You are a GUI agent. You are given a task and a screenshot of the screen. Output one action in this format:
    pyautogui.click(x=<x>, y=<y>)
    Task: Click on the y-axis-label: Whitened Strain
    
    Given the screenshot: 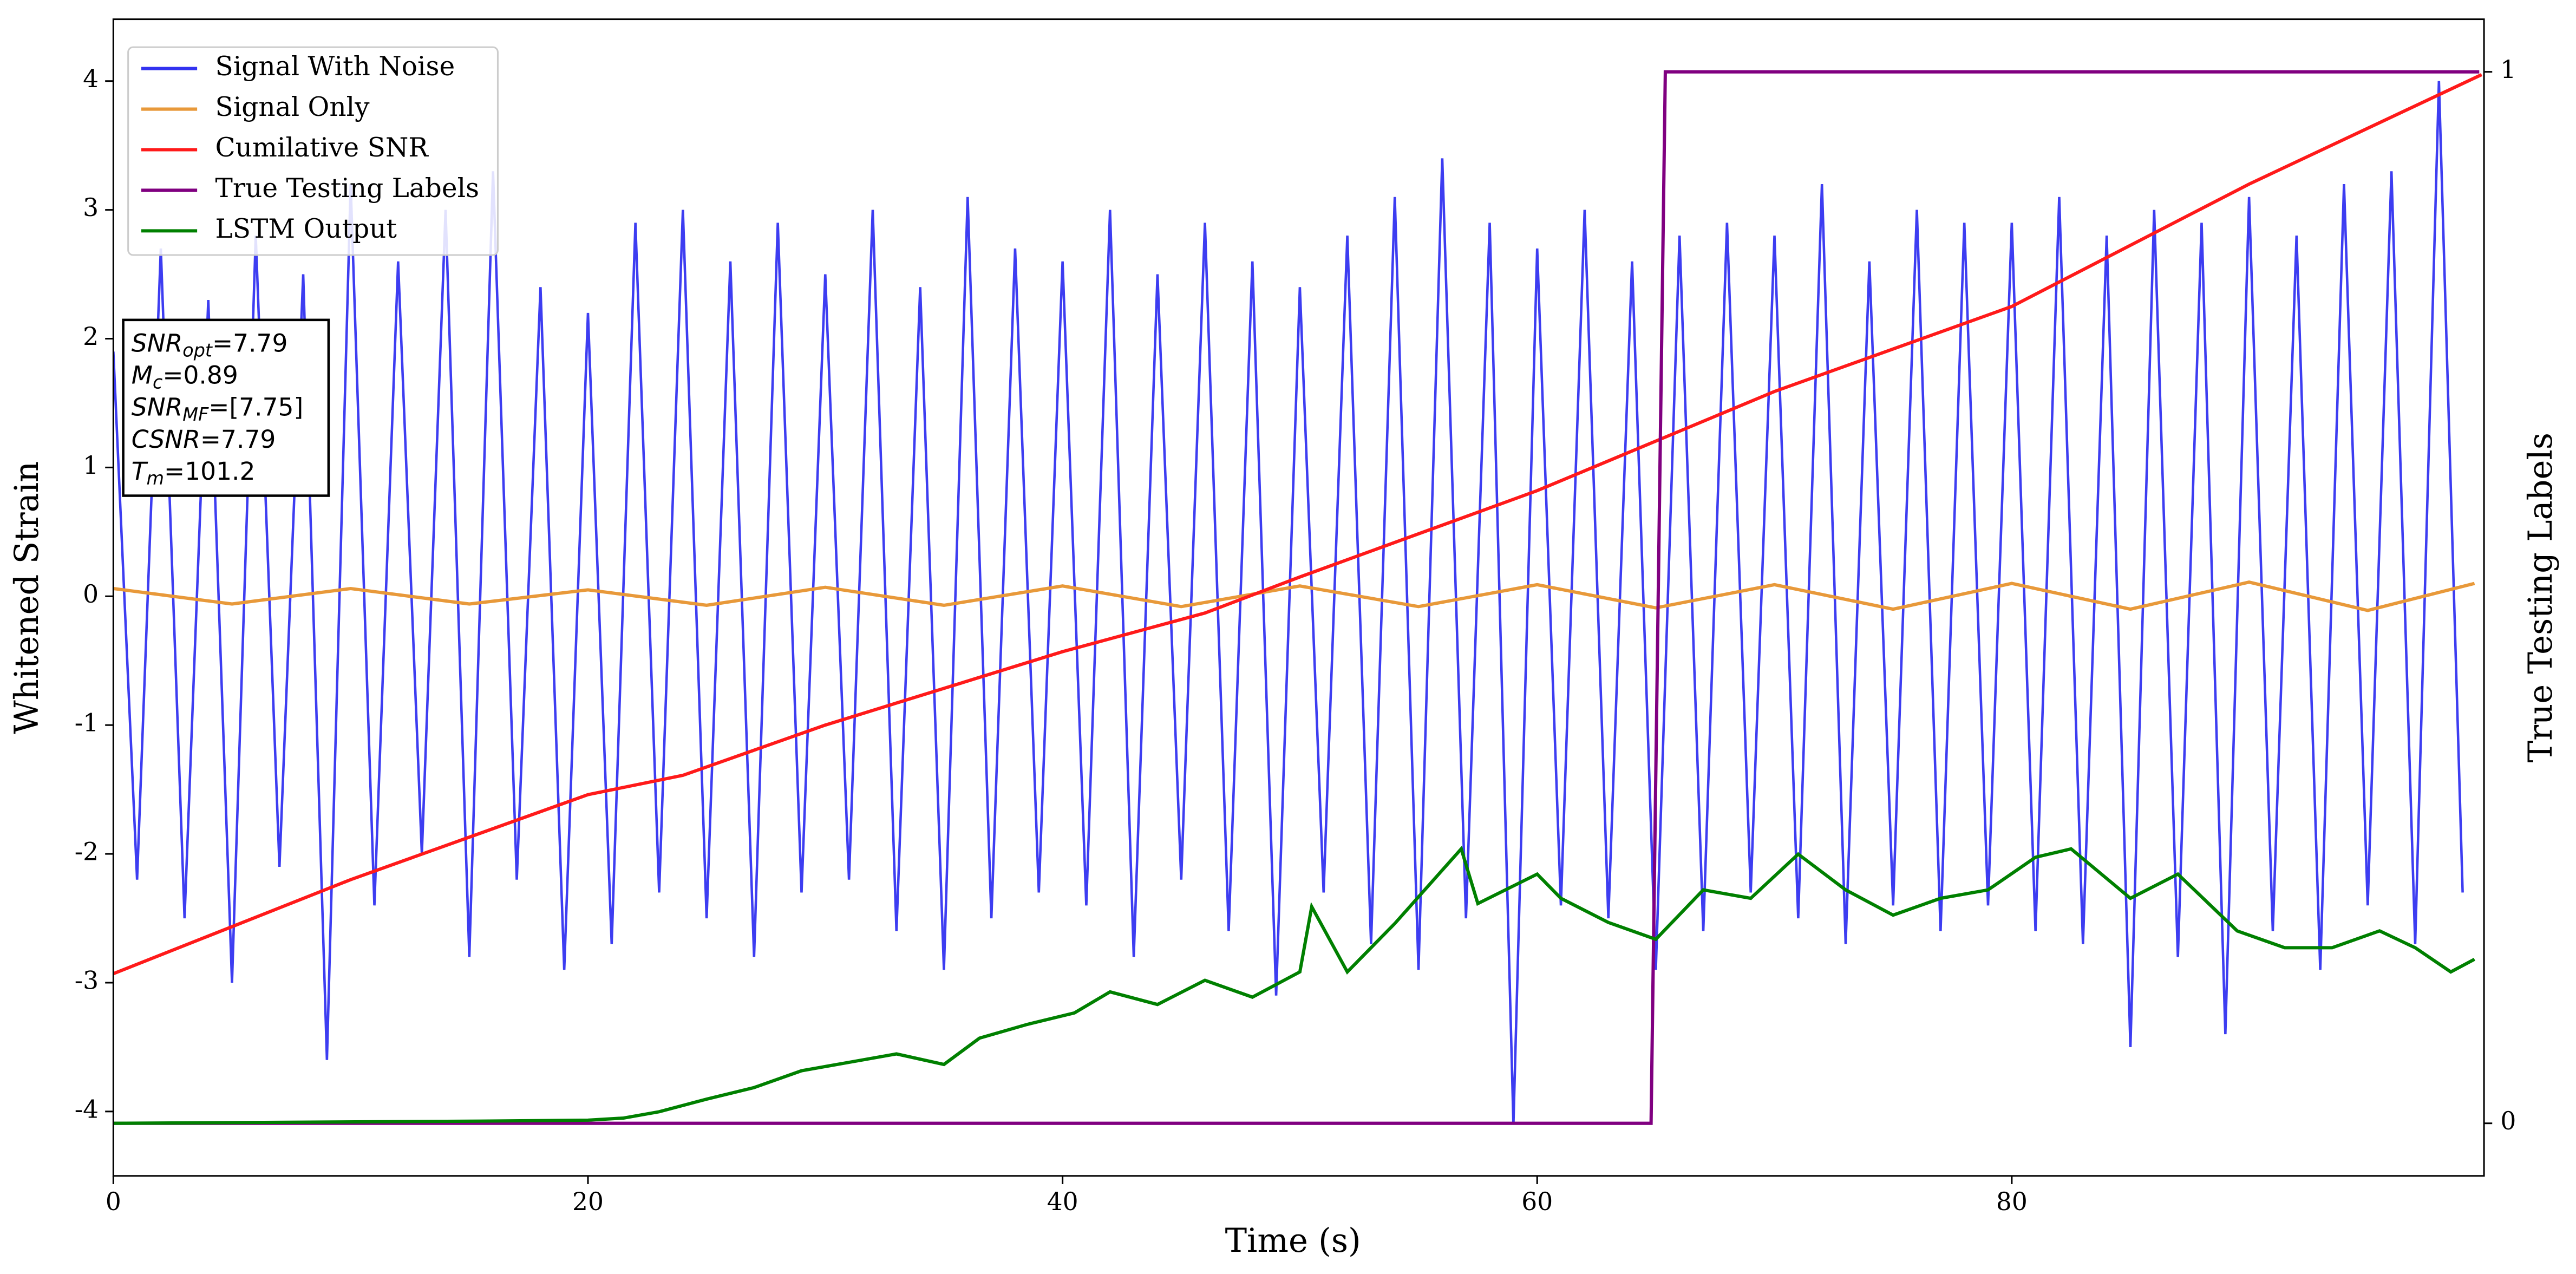 What is the action you would take?
    pyautogui.click(x=27, y=597)
    